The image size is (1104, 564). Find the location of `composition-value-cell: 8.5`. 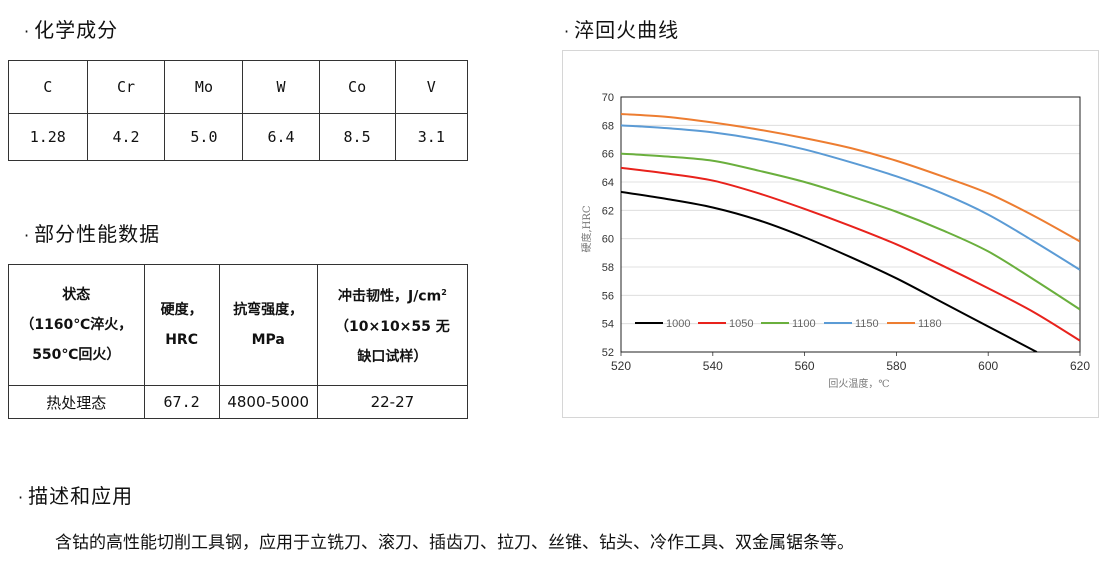

composition-value-cell: 8.5 is located at coordinates (357, 137).